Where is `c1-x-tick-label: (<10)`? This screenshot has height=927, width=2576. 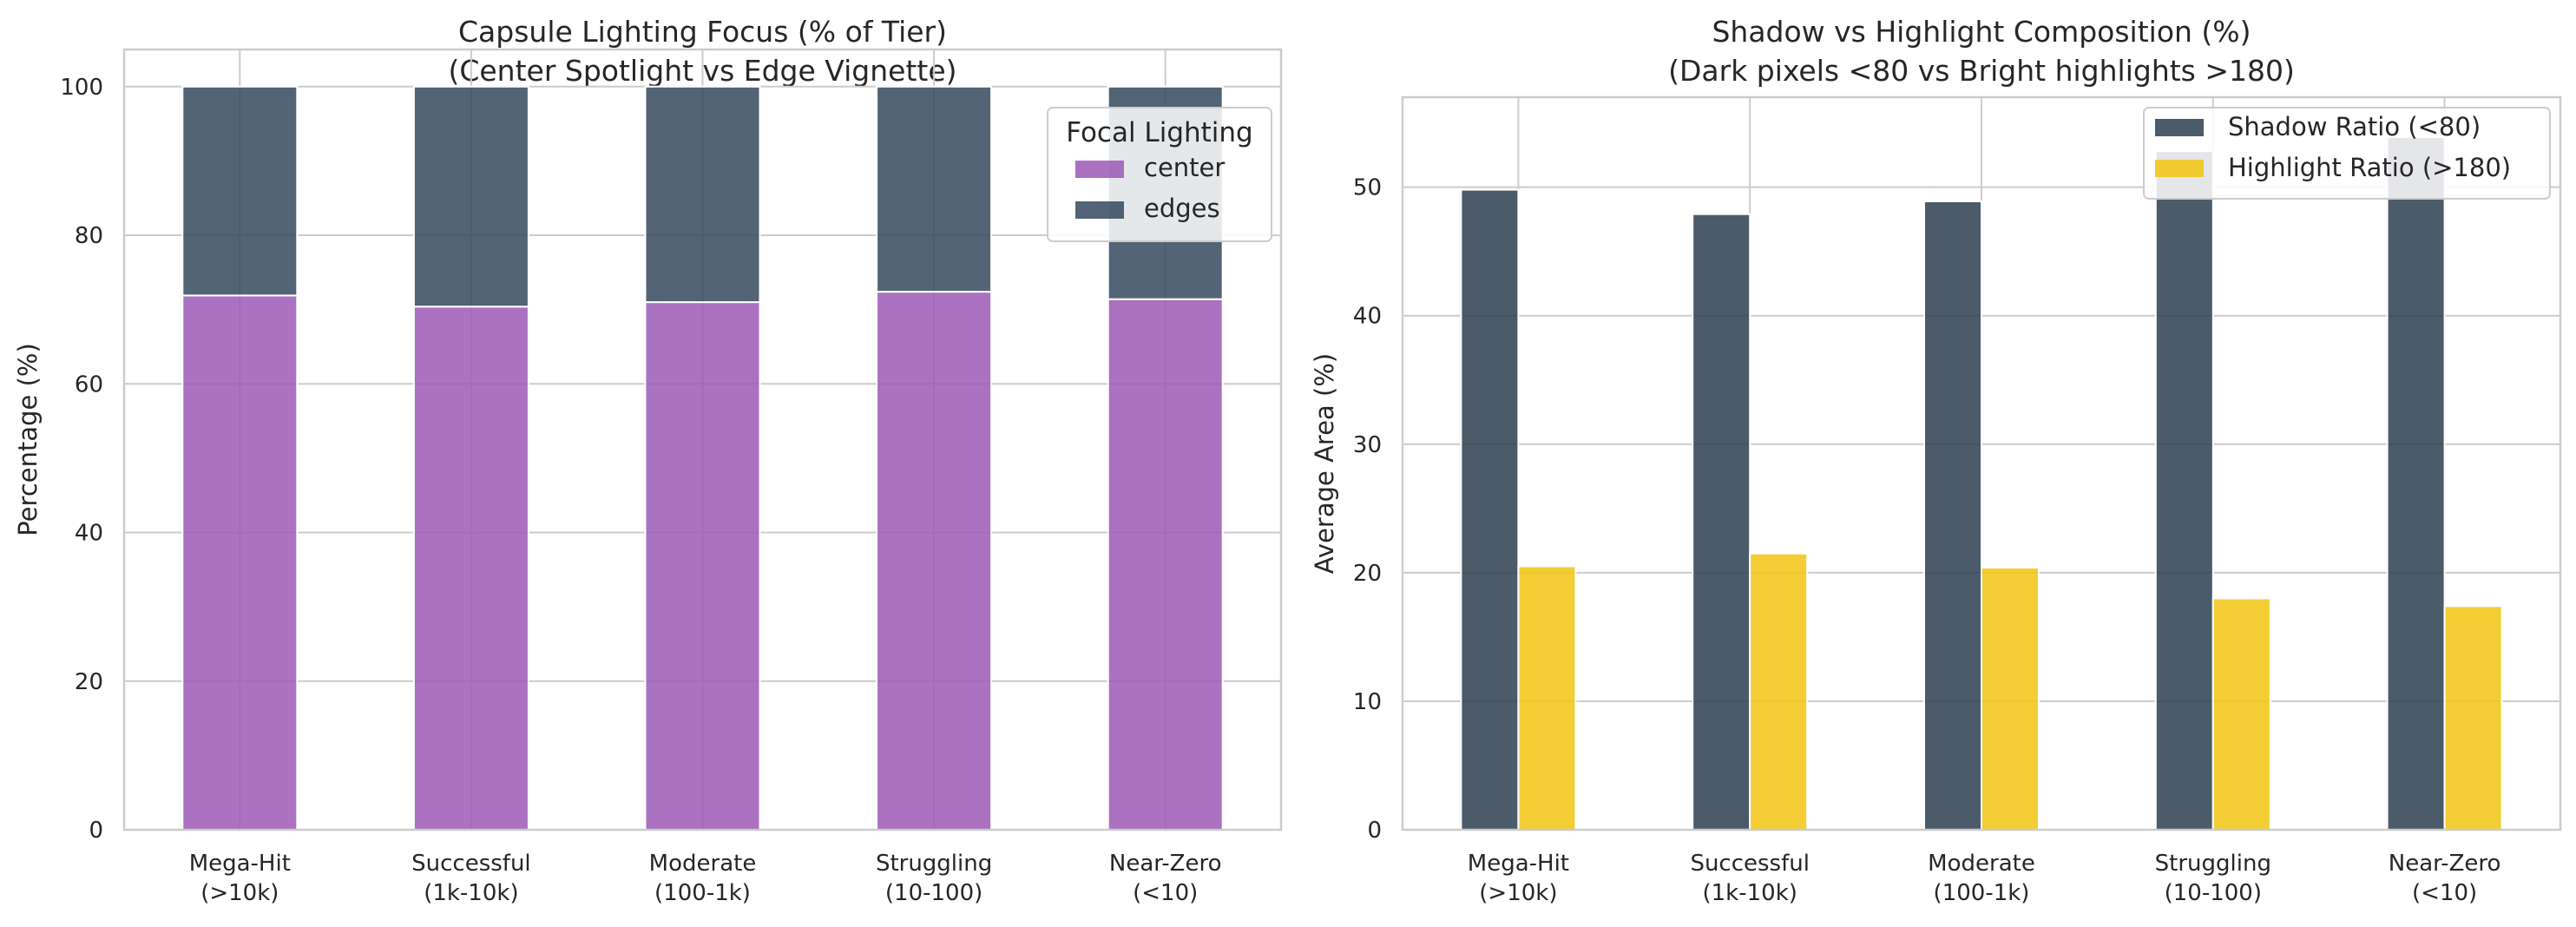
c1-x-tick-label: (<10) is located at coordinates (2444, 893).